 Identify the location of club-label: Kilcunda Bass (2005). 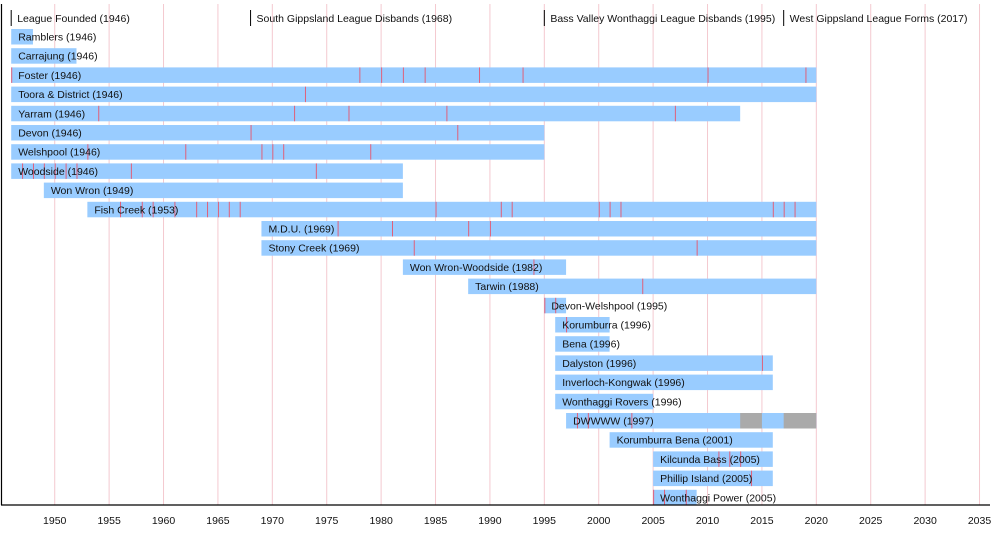
(710, 460).